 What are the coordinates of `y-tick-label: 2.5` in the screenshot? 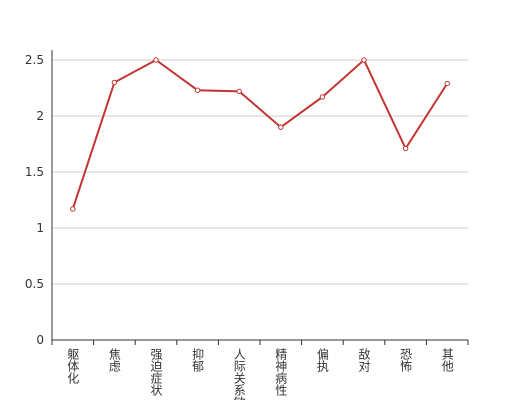 It's located at (34, 60).